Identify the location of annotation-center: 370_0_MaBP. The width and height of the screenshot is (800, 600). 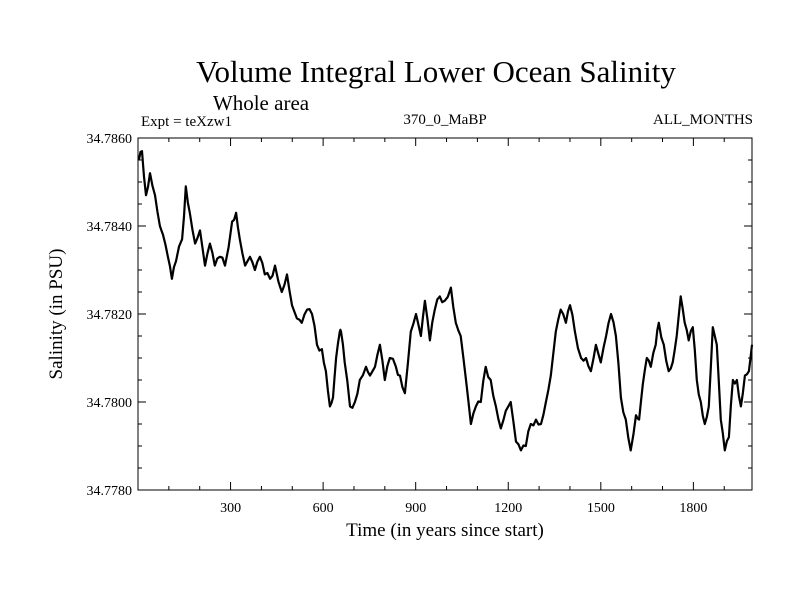
(444, 120).